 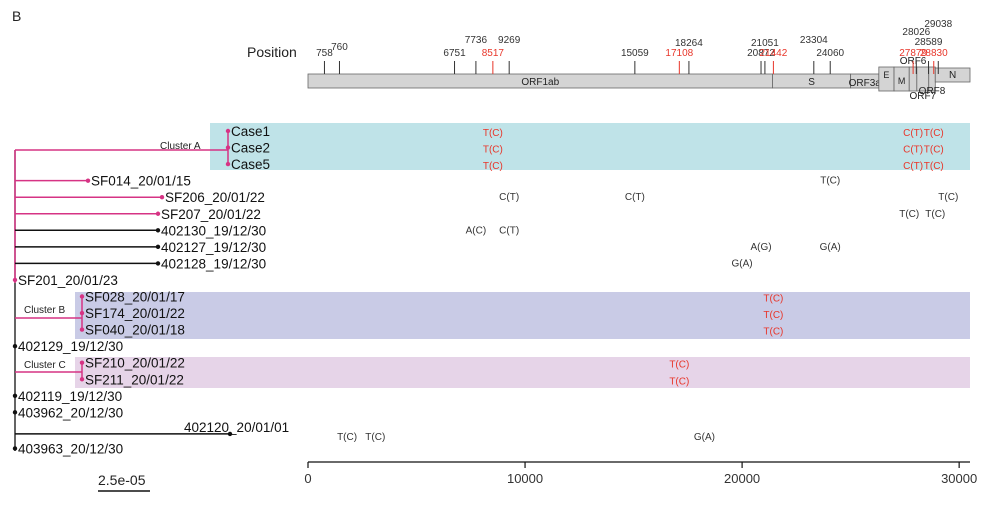 What do you see at coordinates (70, 346) in the screenshot?
I see `sample-label: 402129_19/12/30` at bounding box center [70, 346].